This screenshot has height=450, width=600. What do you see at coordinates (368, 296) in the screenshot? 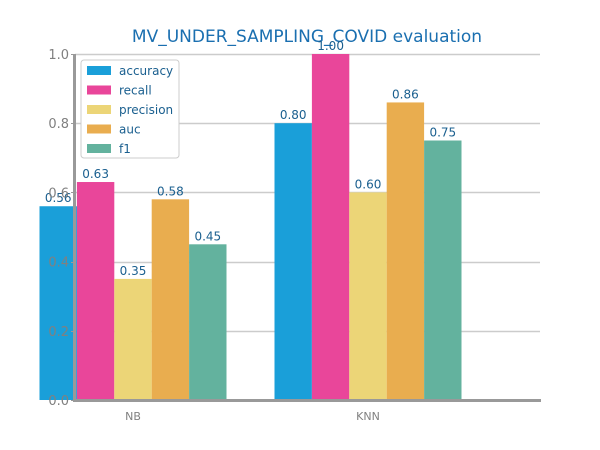
I see `bar-precision-knn` at bounding box center [368, 296].